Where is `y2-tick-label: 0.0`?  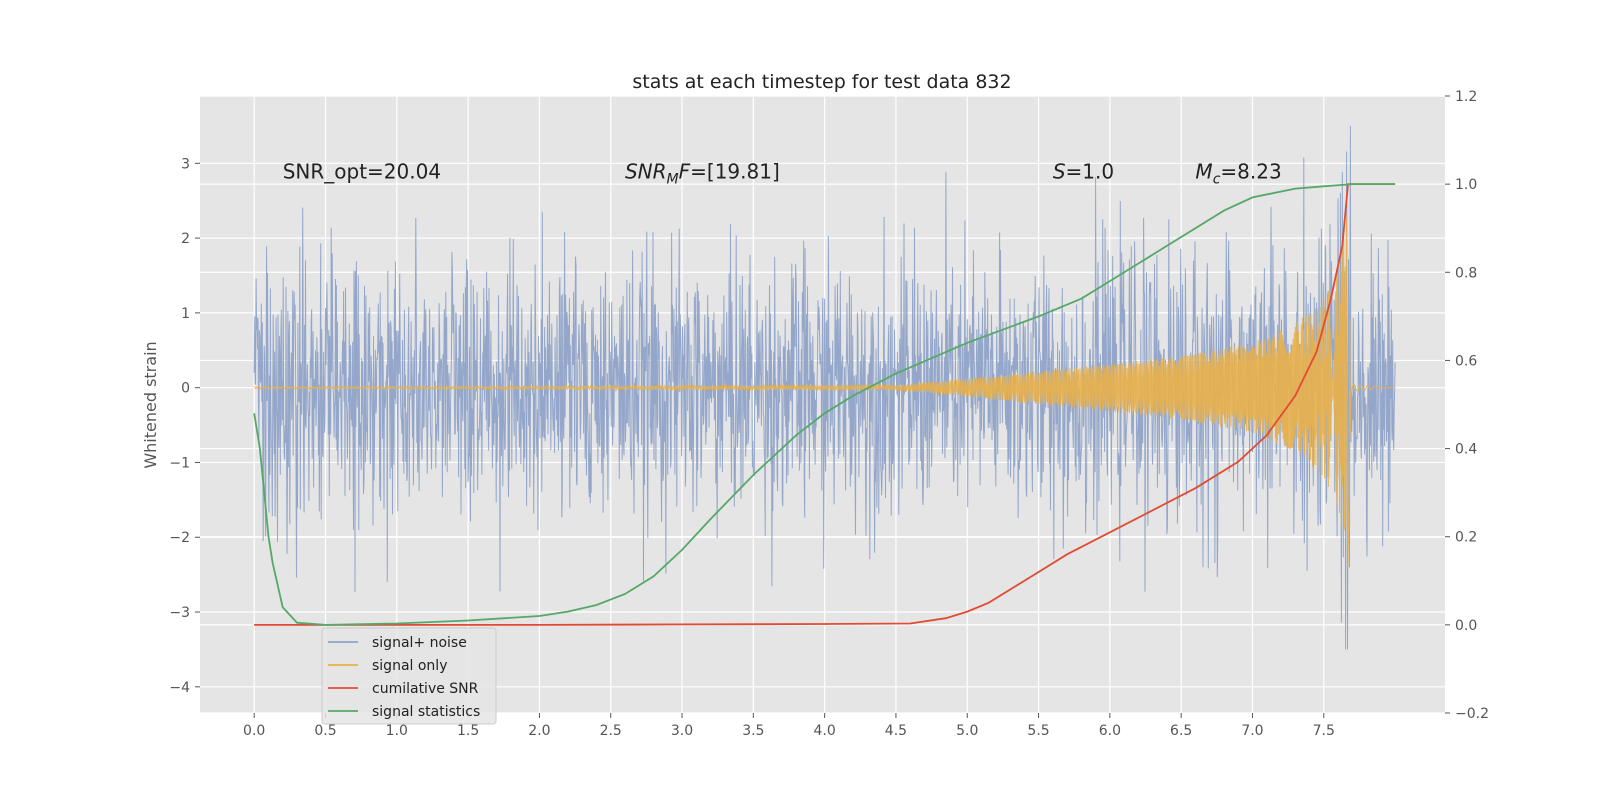 y2-tick-label: 0.0 is located at coordinates (1466, 626).